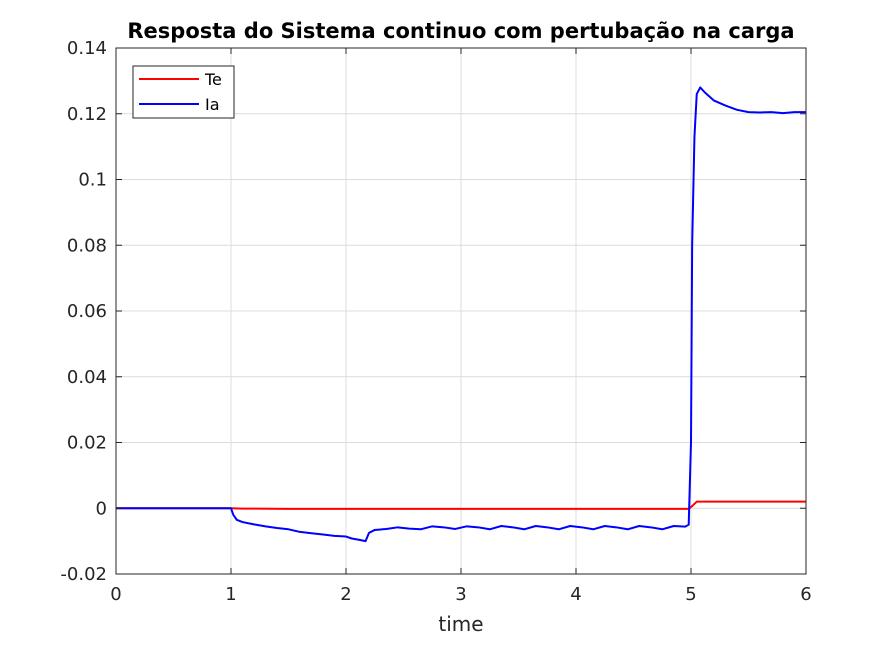 The image size is (891, 645). Describe the element at coordinates (461, 505) in the screenshot. I see `series-line-te` at that location.